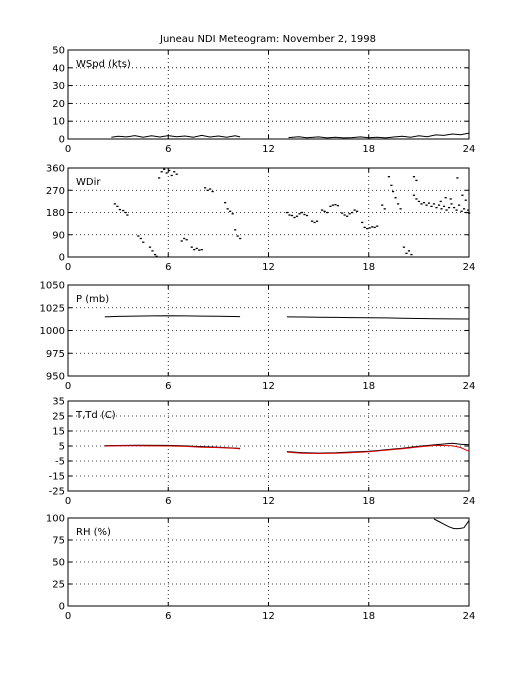  Describe the element at coordinates (58, 417) in the screenshot. I see `t-td-c-ytick-label-25: 25` at that location.